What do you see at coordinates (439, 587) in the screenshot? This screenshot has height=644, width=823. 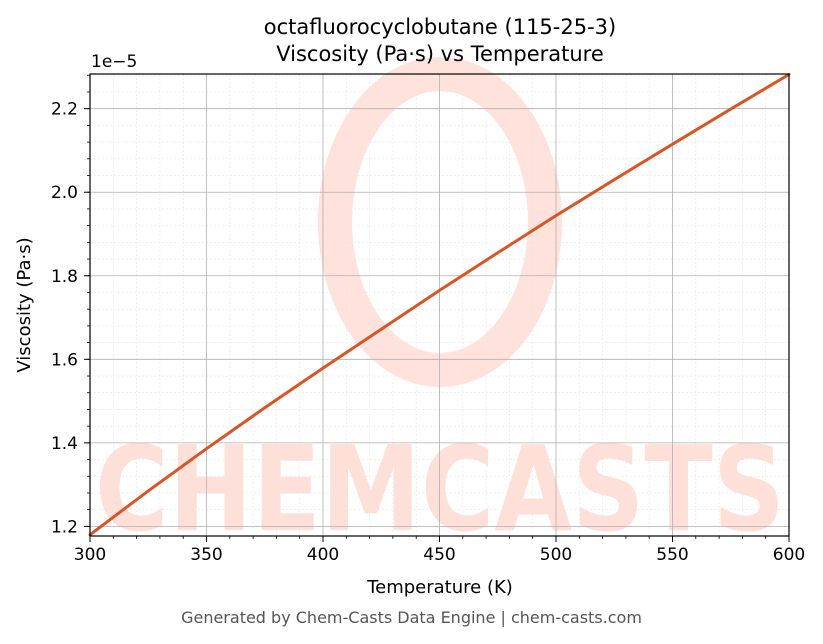 I see `x-axis-label: Temperature (K)` at bounding box center [439, 587].